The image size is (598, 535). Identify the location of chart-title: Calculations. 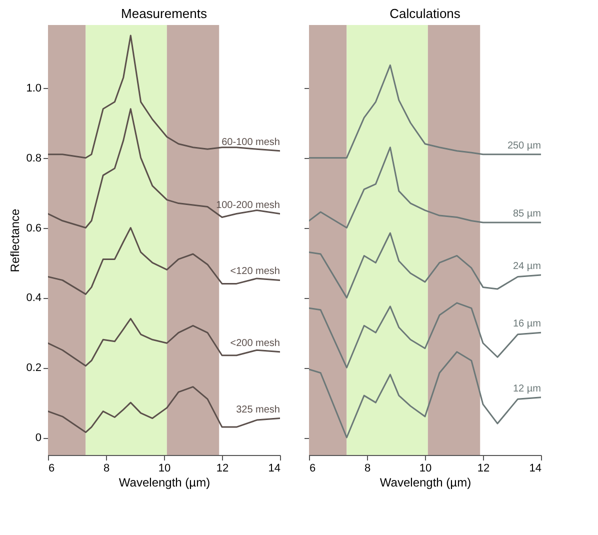
(425, 13).